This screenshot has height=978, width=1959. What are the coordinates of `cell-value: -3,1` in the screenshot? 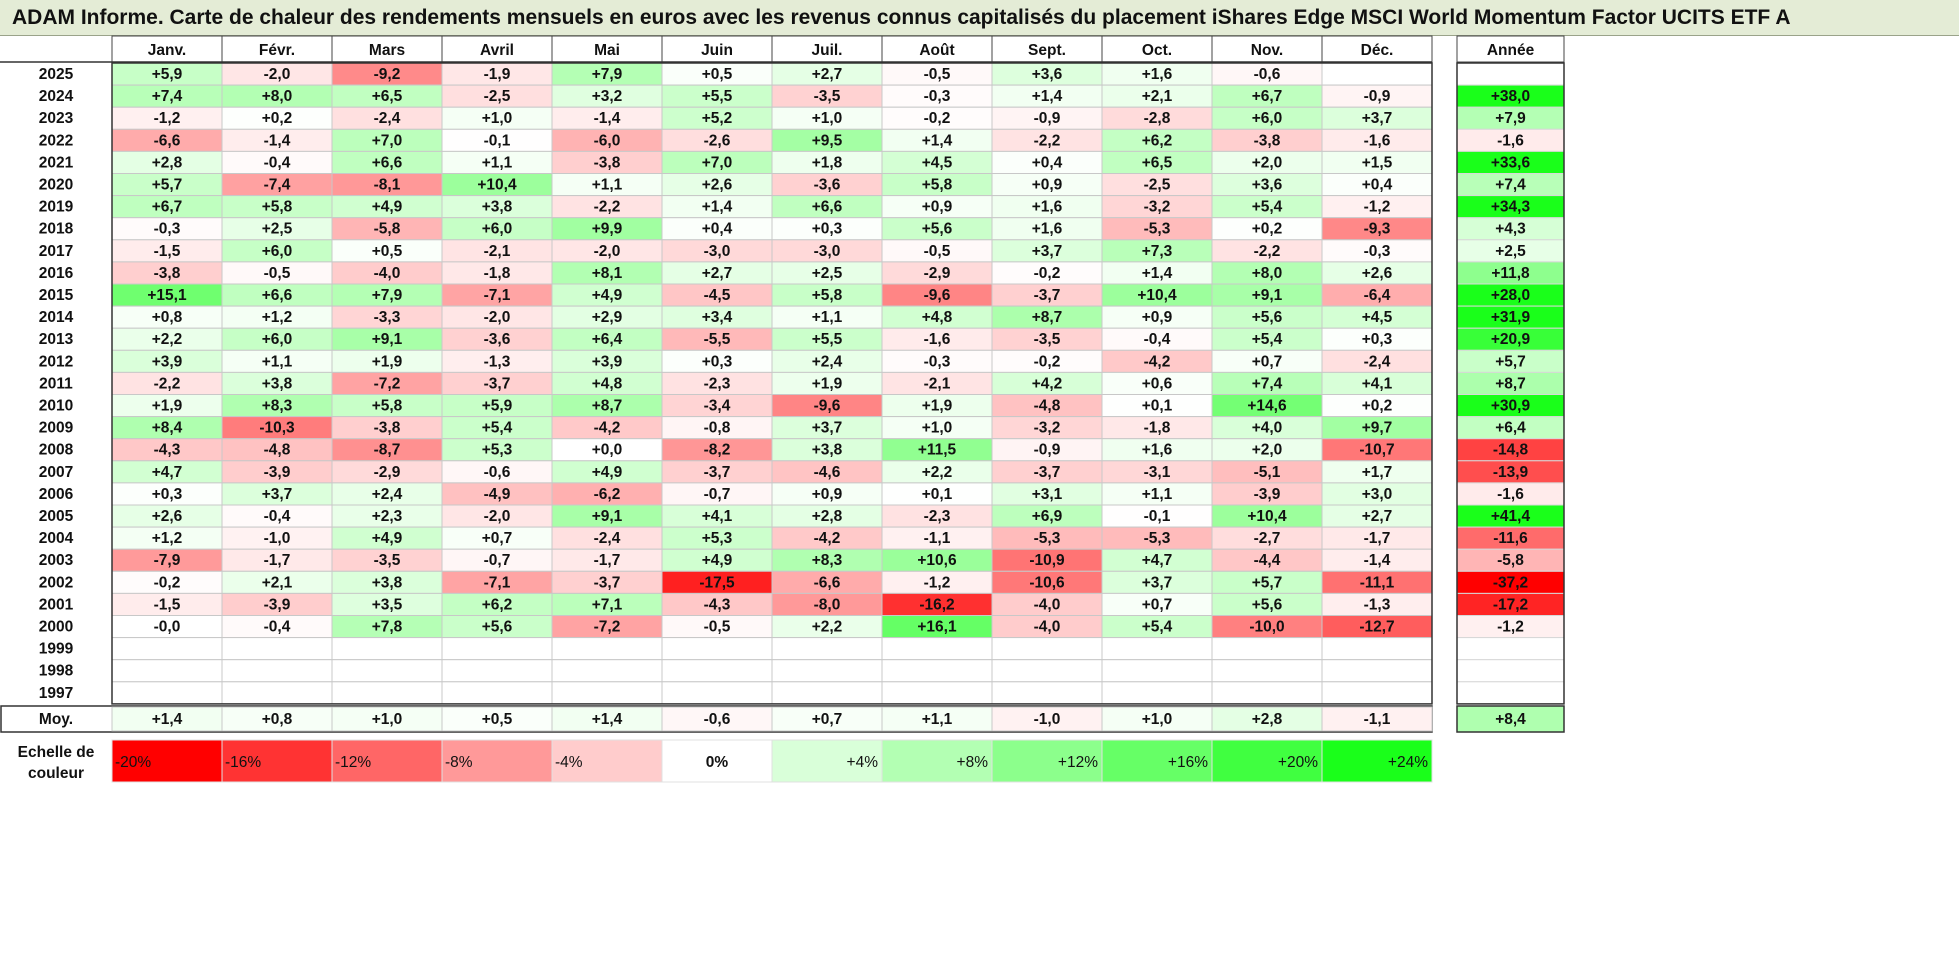 It's located at (1157, 472).